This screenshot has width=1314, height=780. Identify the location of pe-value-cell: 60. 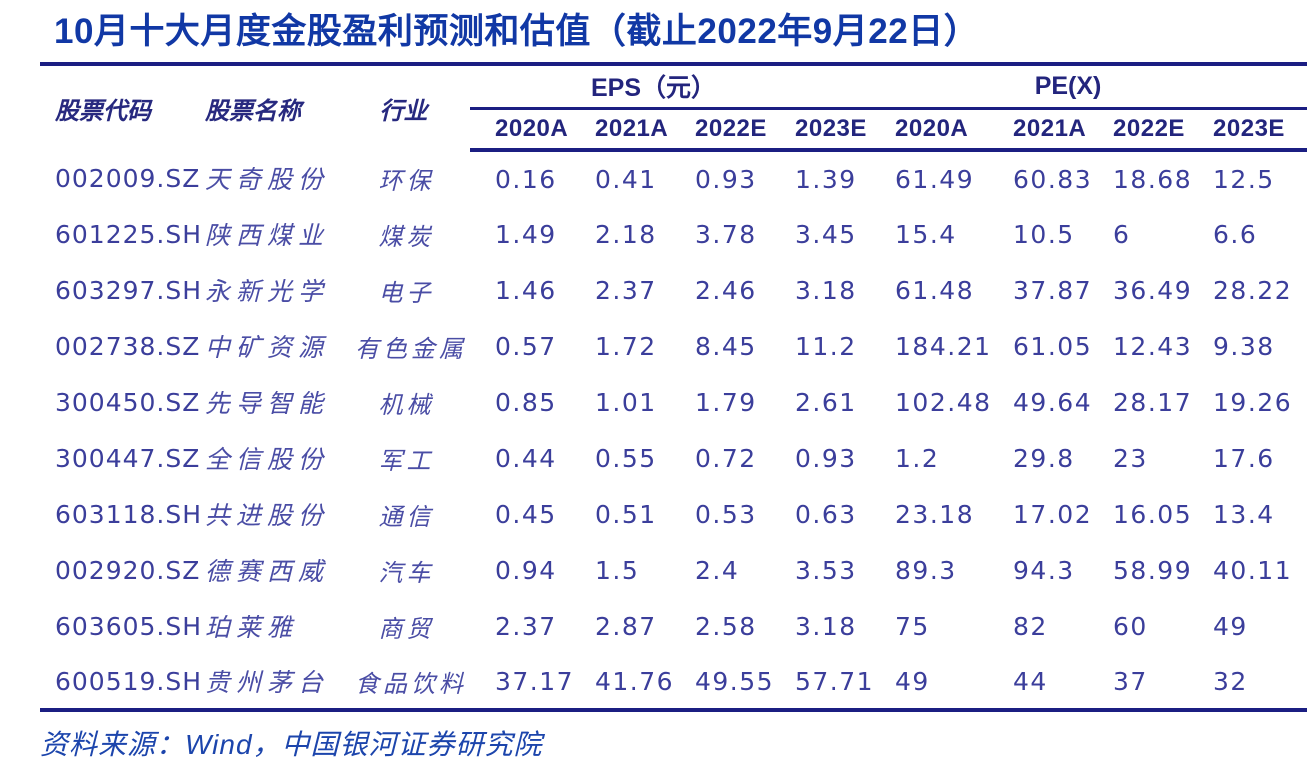
(1130, 626).